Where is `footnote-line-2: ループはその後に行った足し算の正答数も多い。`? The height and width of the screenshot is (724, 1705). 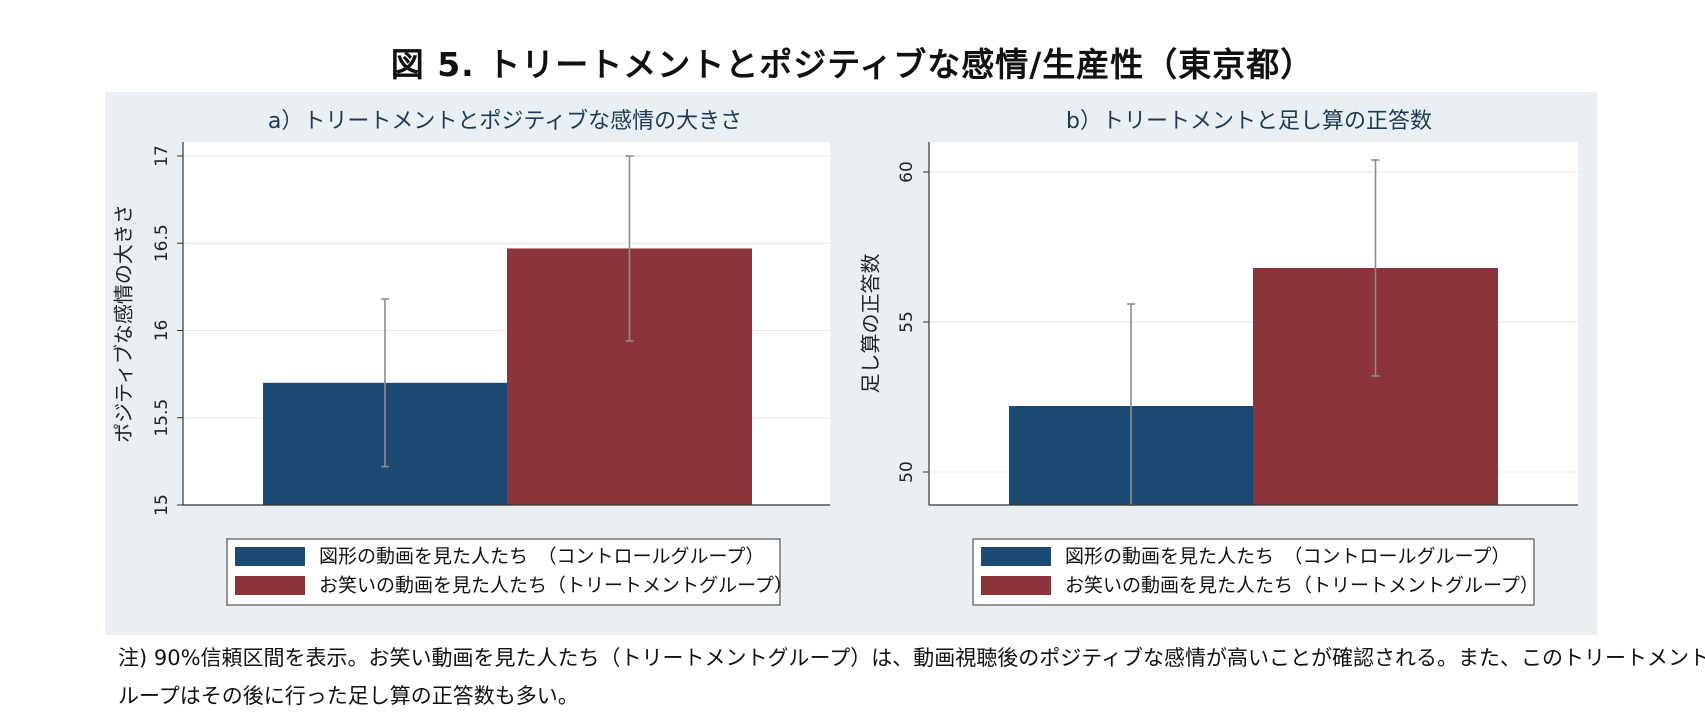 footnote-line-2: ループはその後に行った足し算の正答数も多い。 is located at coordinates (348, 696).